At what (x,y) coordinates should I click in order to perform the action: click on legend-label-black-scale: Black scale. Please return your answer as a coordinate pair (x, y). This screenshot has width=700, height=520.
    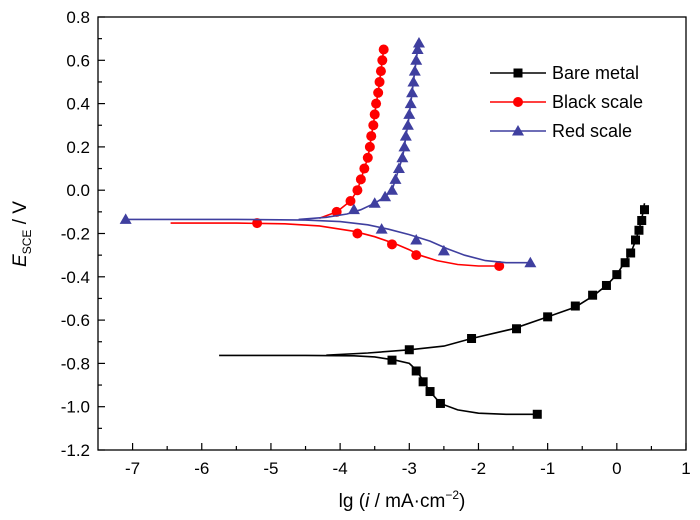
    Looking at the image, I should click on (597, 102).